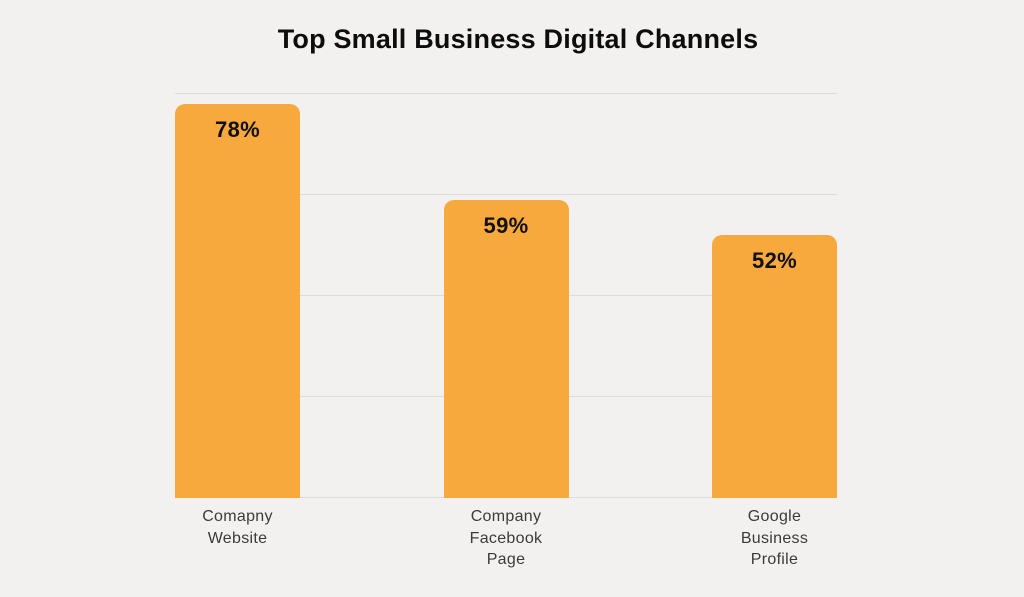 This screenshot has width=1024, height=597. Describe the element at coordinates (506, 349) in the screenshot. I see `bar-company-facebook-page: 59%` at that location.